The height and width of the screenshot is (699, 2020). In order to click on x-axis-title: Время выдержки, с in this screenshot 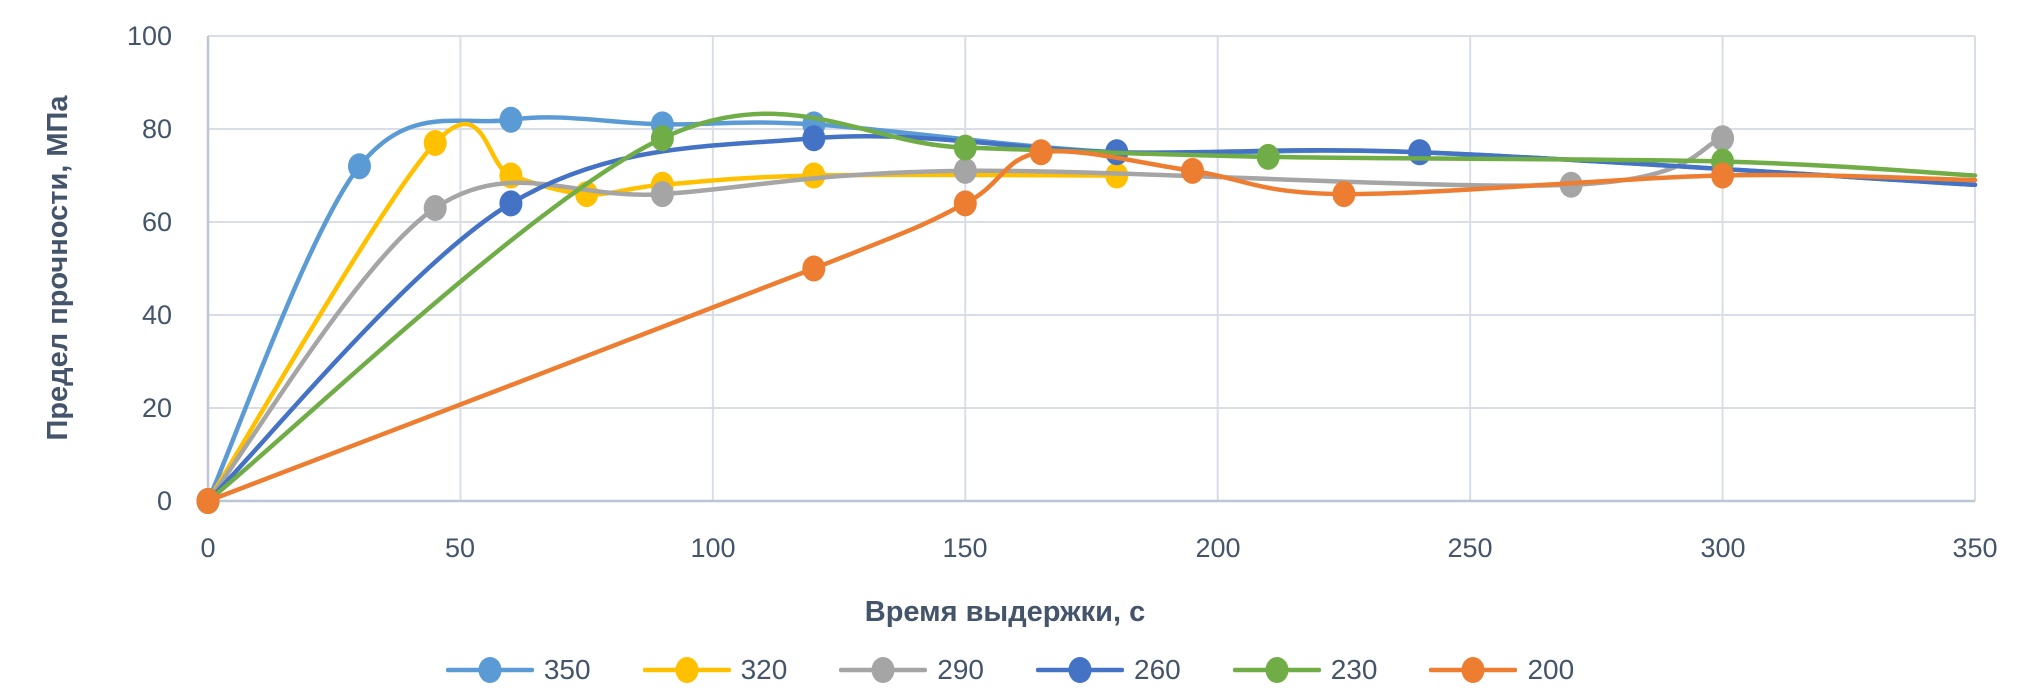, I will do `click(1005, 612)`.